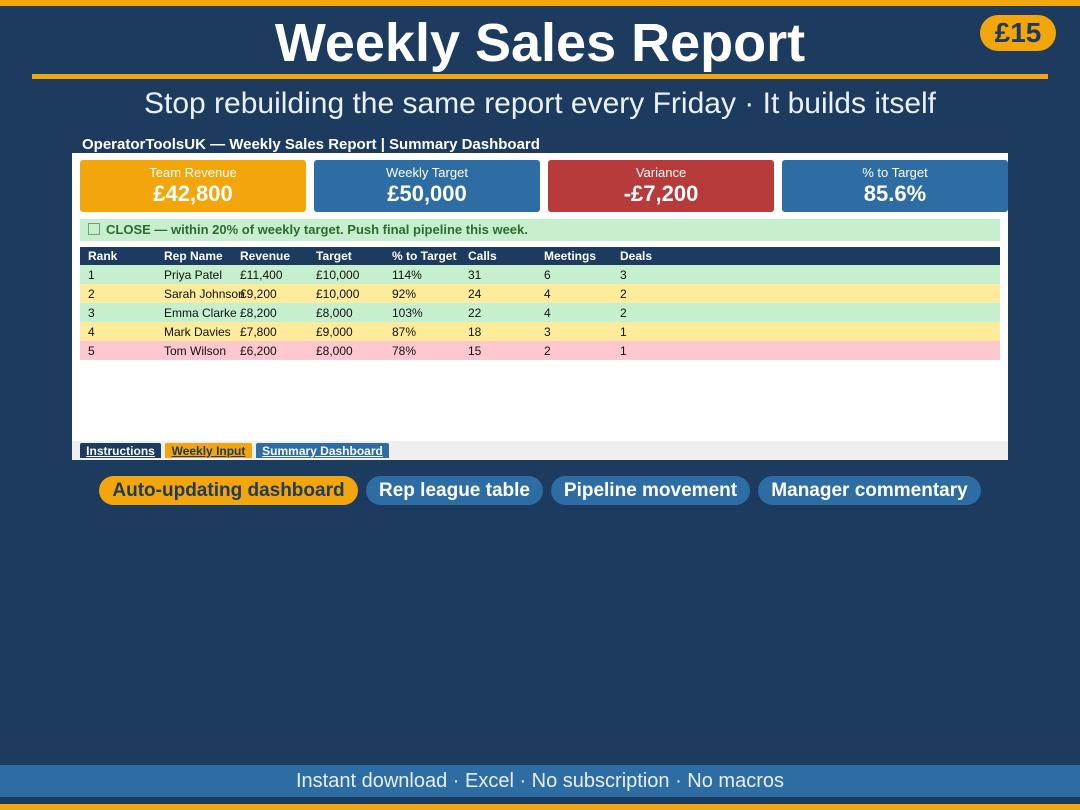 The height and width of the screenshot is (810, 1080). I want to click on page-title: Weekly Sales Report, so click(540, 43).